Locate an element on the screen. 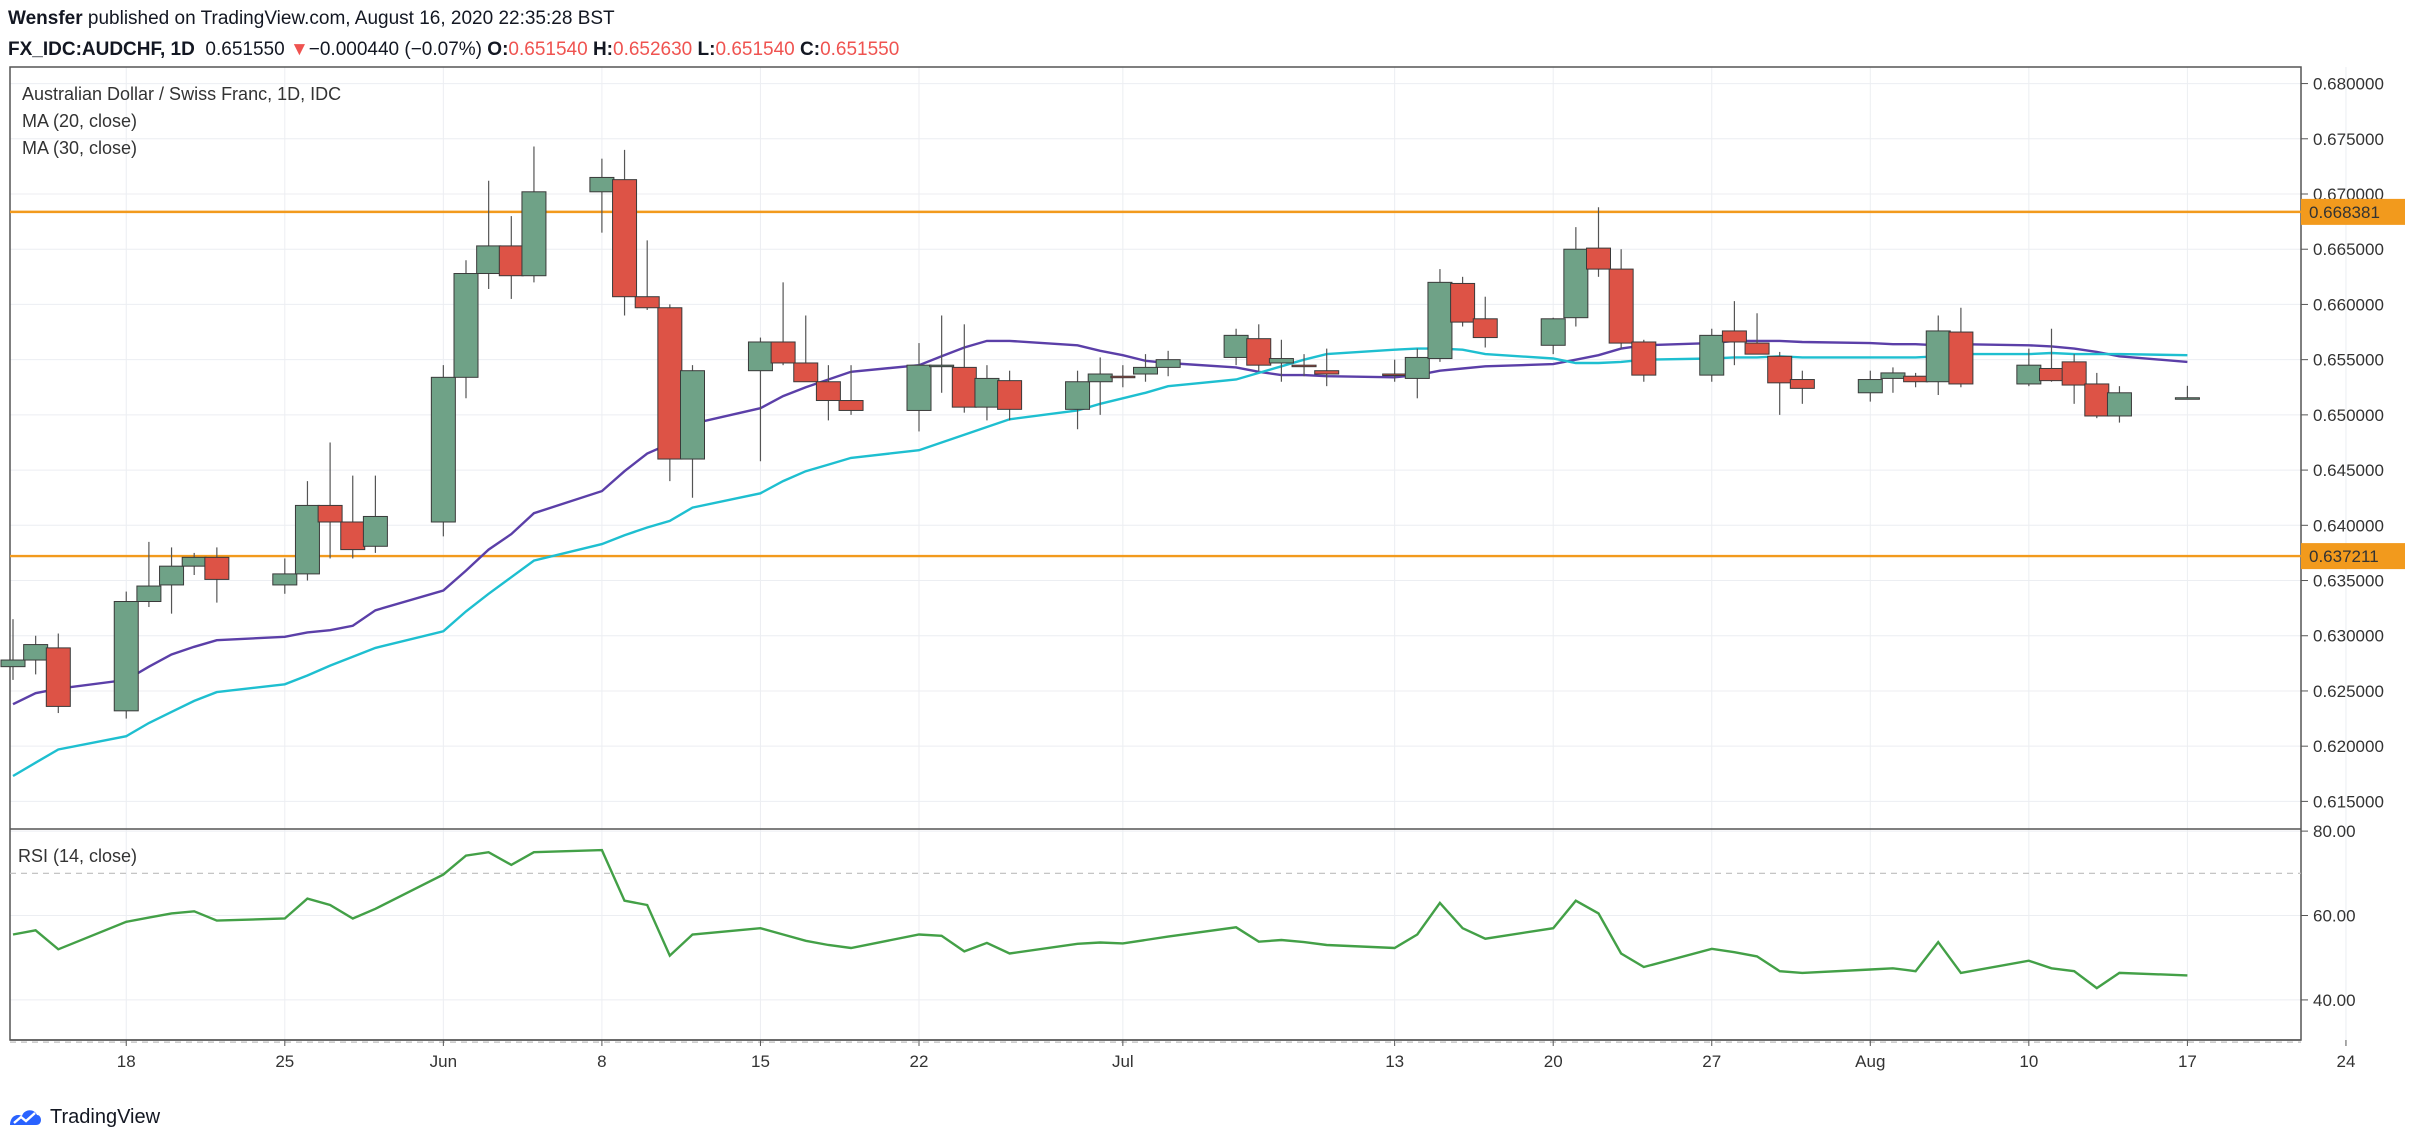 The height and width of the screenshot is (1139, 2415). x-tick-label: 20 is located at coordinates (1553, 1061).